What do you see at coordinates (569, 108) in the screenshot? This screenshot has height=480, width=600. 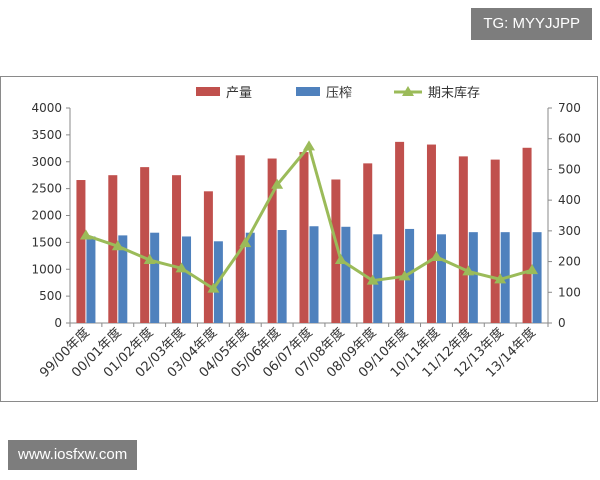 I see `y-tick-label-right: 700` at bounding box center [569, 108].